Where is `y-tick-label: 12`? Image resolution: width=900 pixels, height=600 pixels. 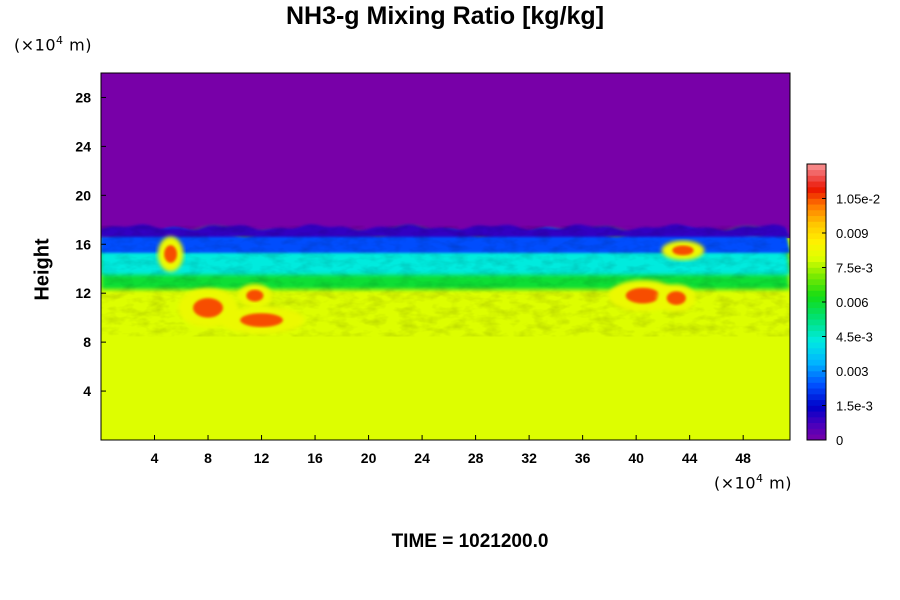
y-tick-label: 12 is located at coordinates (83, 293).